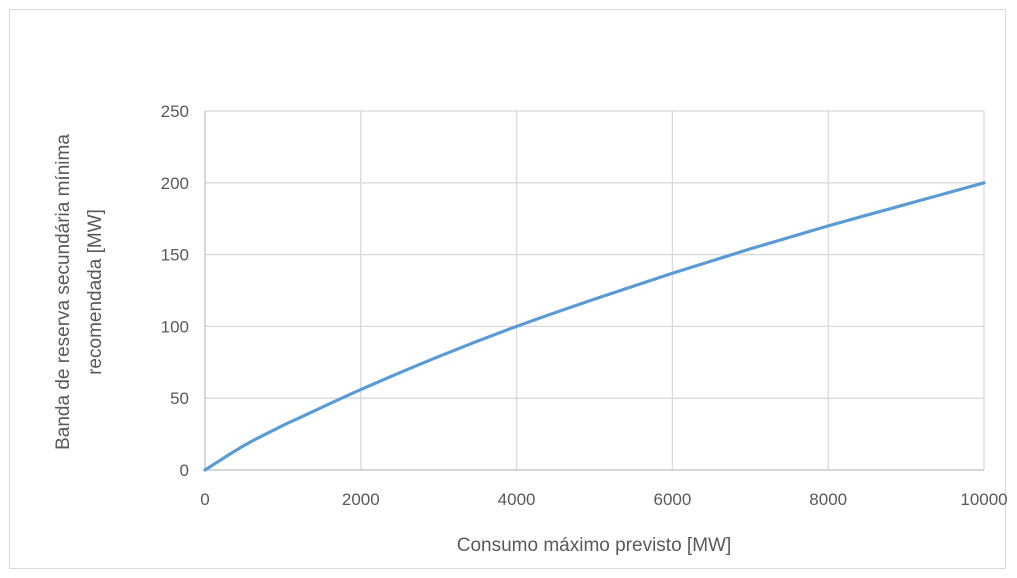 The width and height of the screenshot is (1017, 578). What do you see at coordinates (828, 499) in the screenshot?
I see `x-tick-label: 8000` at bounding box center [828, 499].